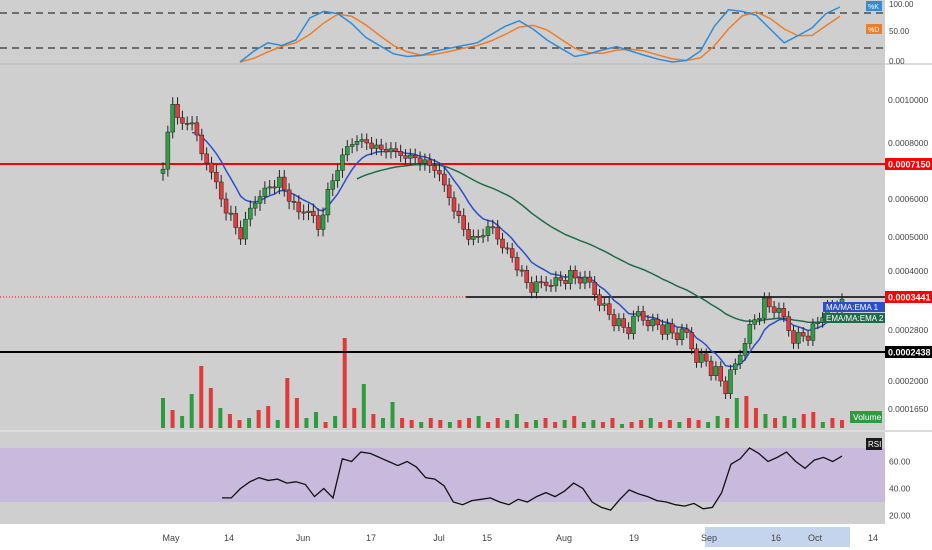 Image resolution: width=932 pixels, height=550 pixels. Describe the element at coordinates (371, 538) in the screenshot. I see `time-tick-label: 17` at that location.